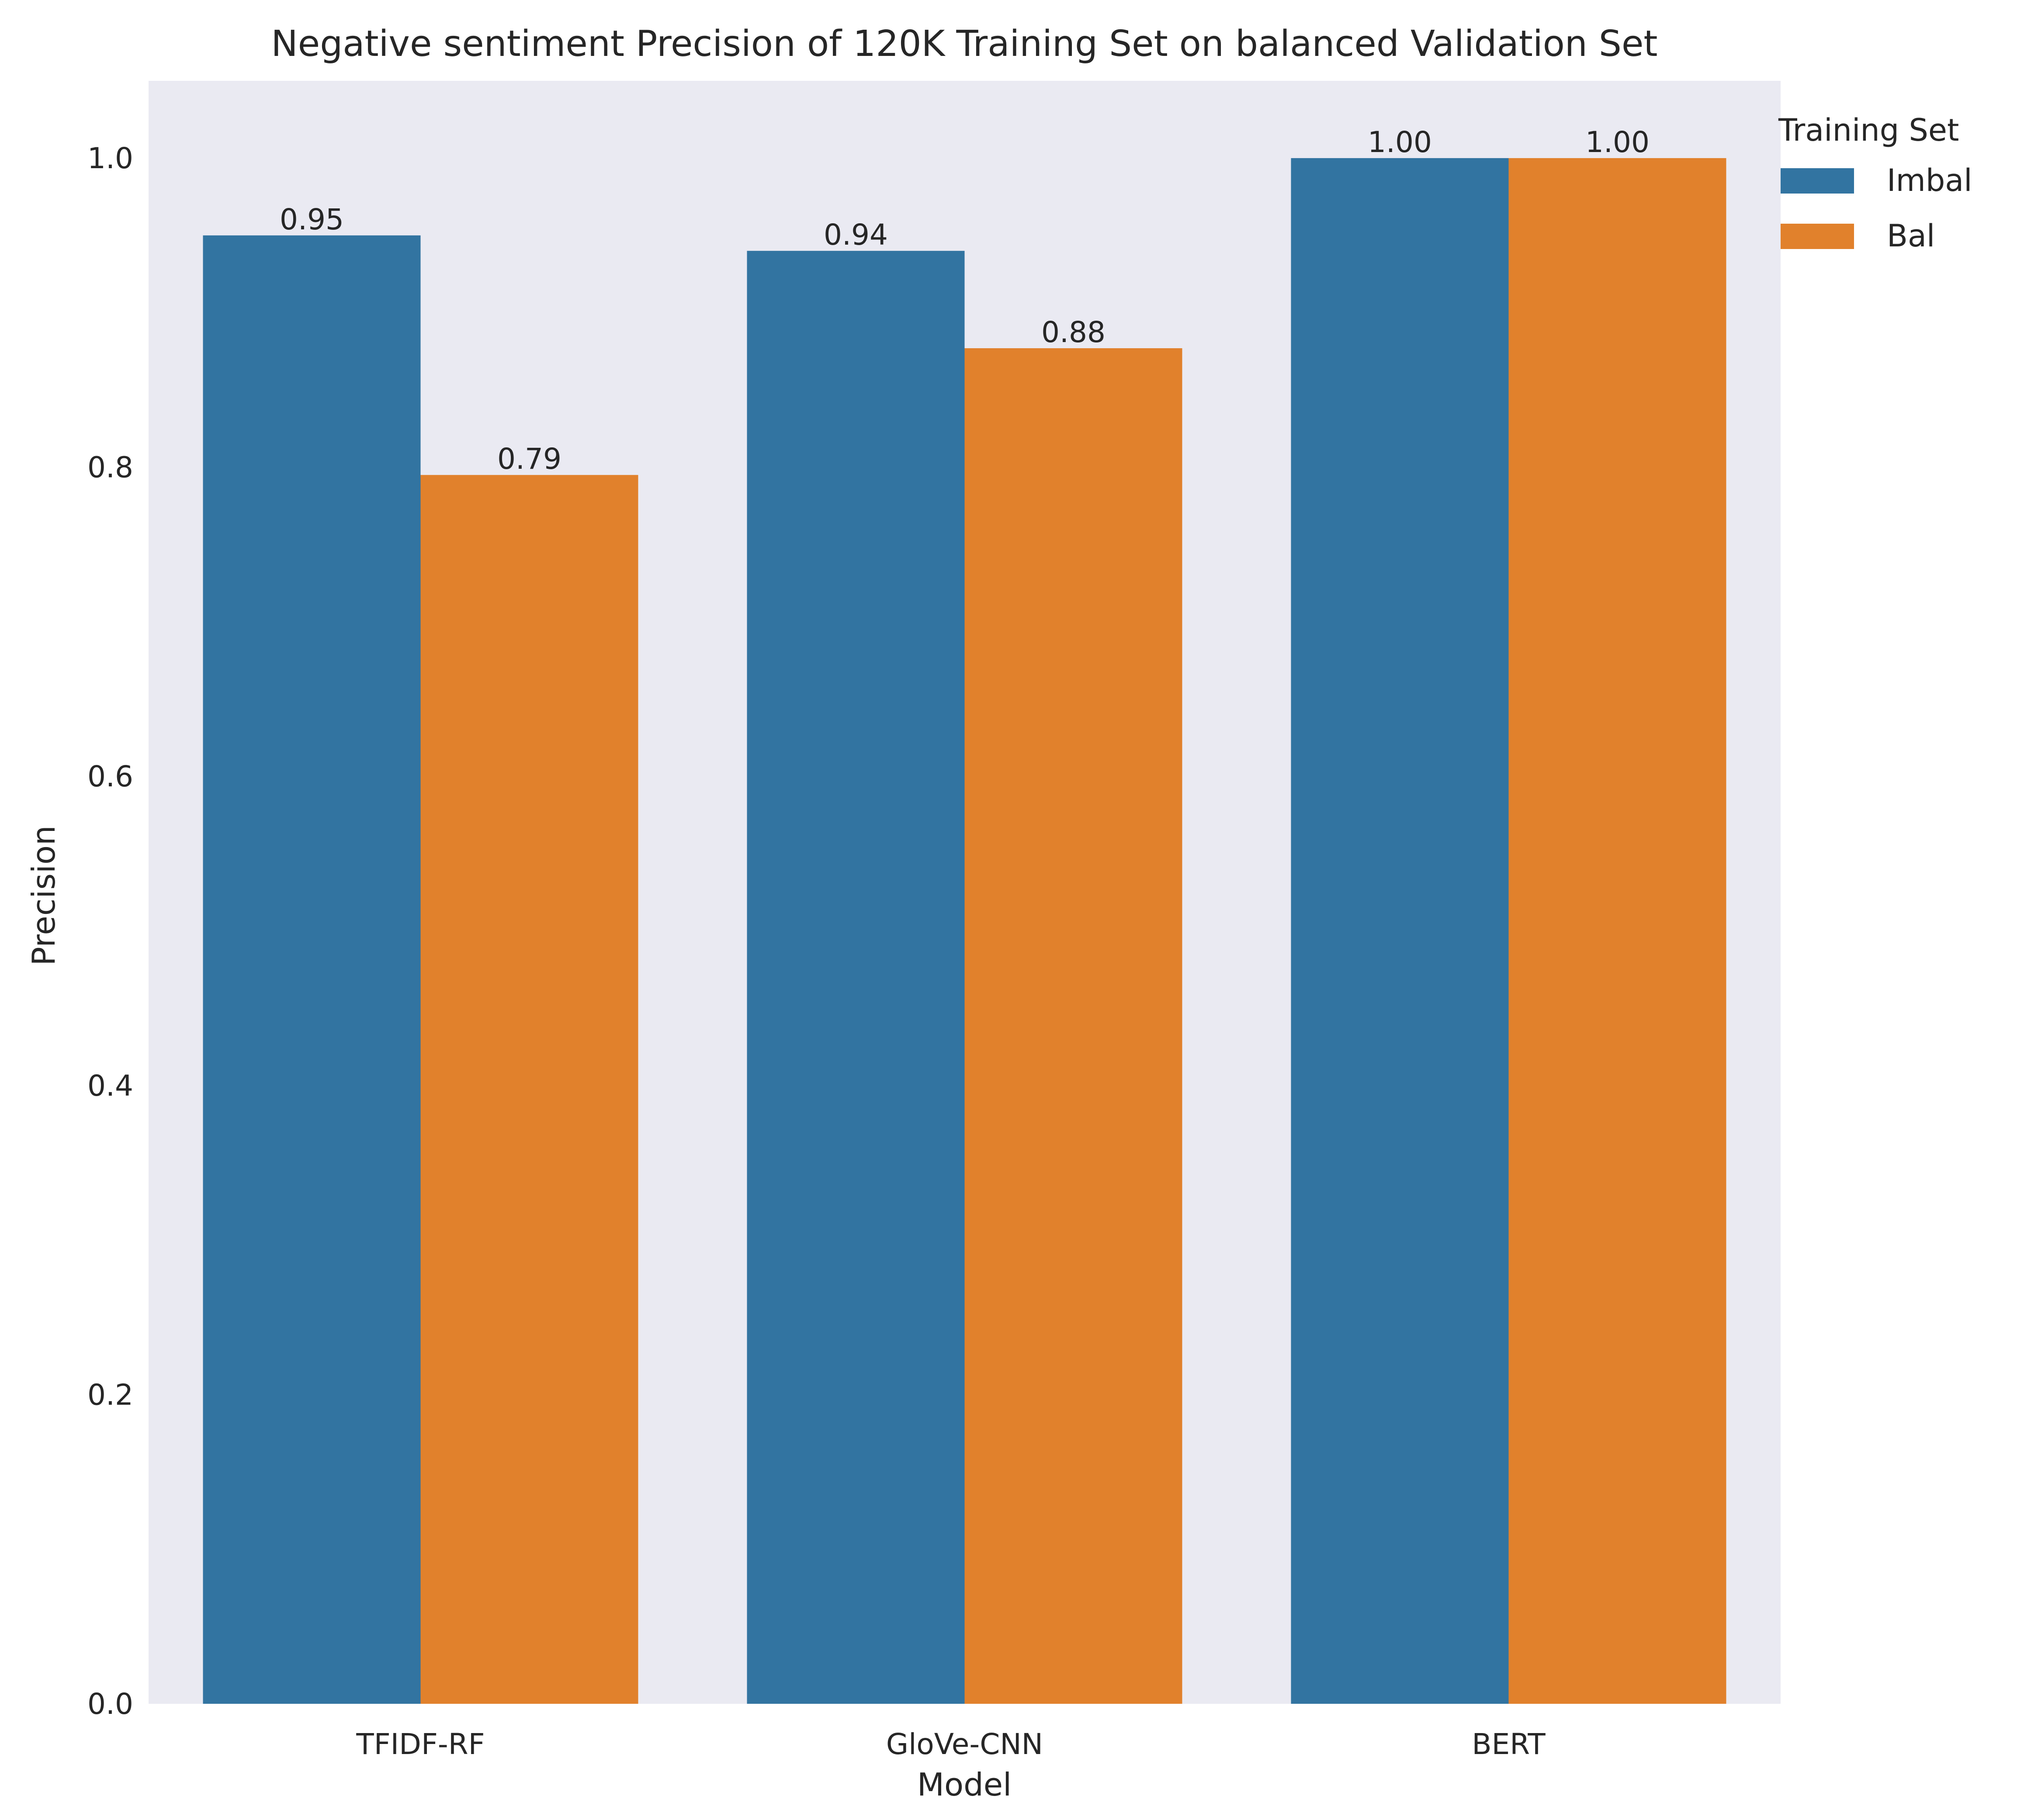 This screenshot has height=1820, width=2024. I want to click on y-tick-label-5: 1.0, so click(110, 158).